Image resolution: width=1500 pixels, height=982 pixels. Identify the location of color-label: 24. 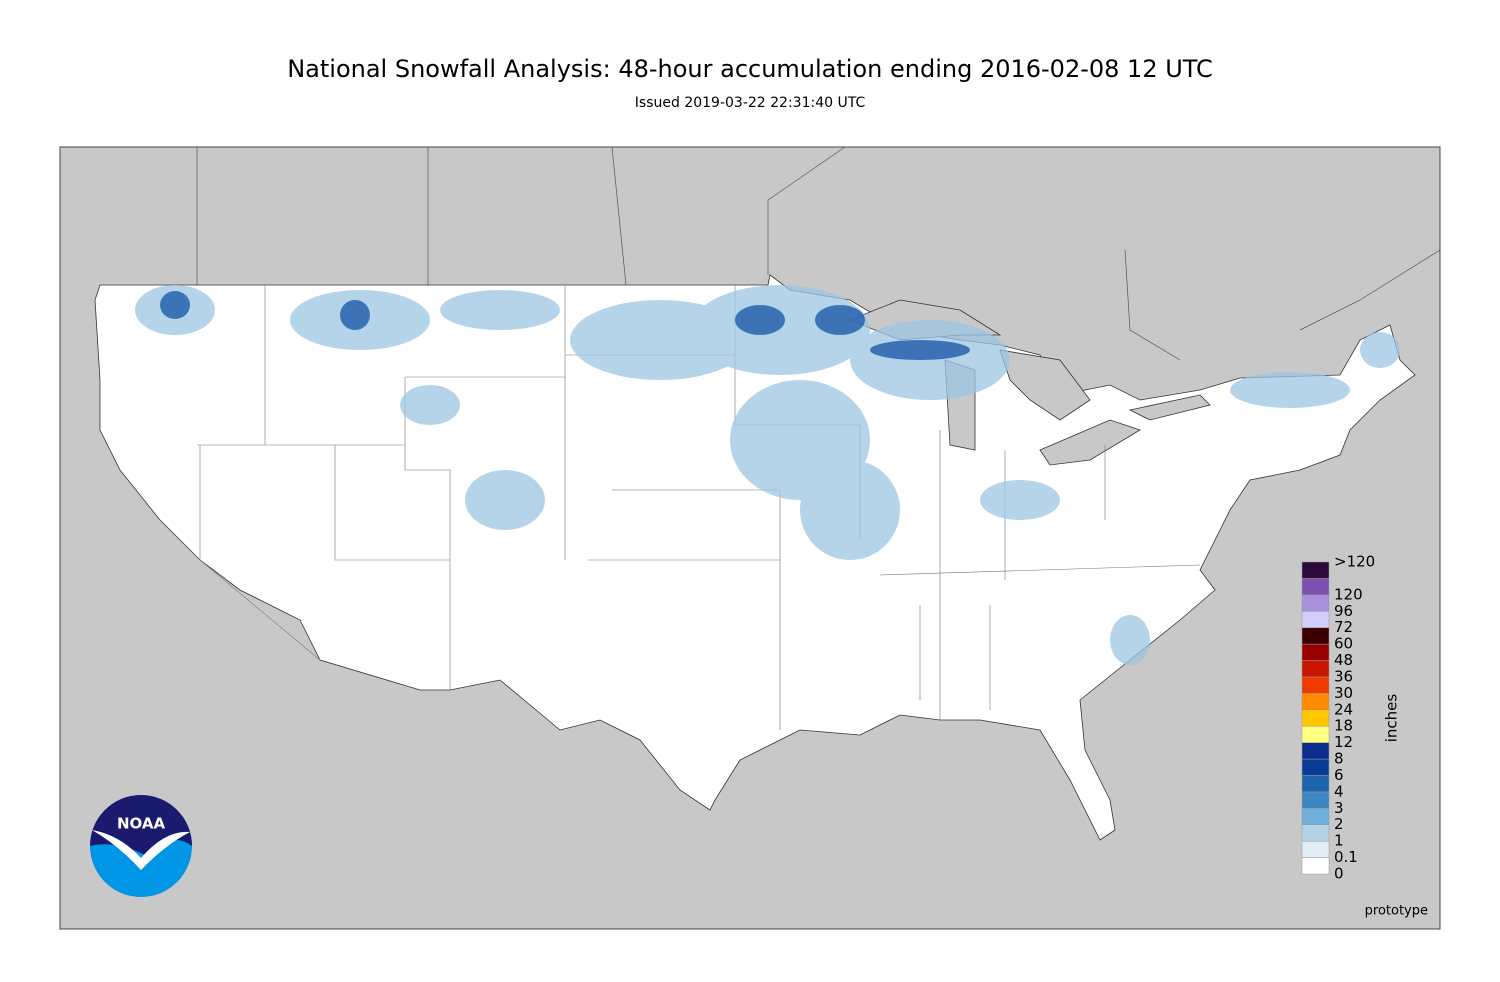
(1343, 709).